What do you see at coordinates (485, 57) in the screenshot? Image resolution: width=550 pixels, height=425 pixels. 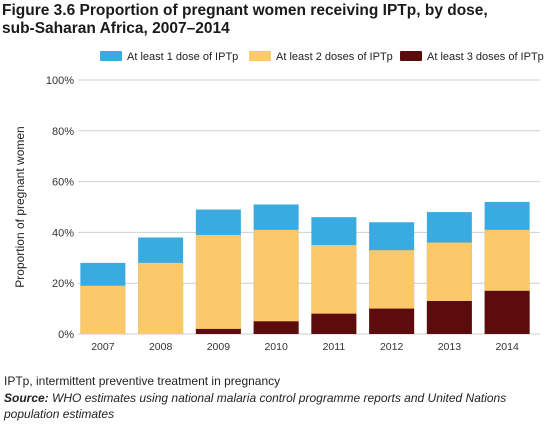 I see `legend-label: At least 3 doses of IPTp` at bounding box center [485, 57].